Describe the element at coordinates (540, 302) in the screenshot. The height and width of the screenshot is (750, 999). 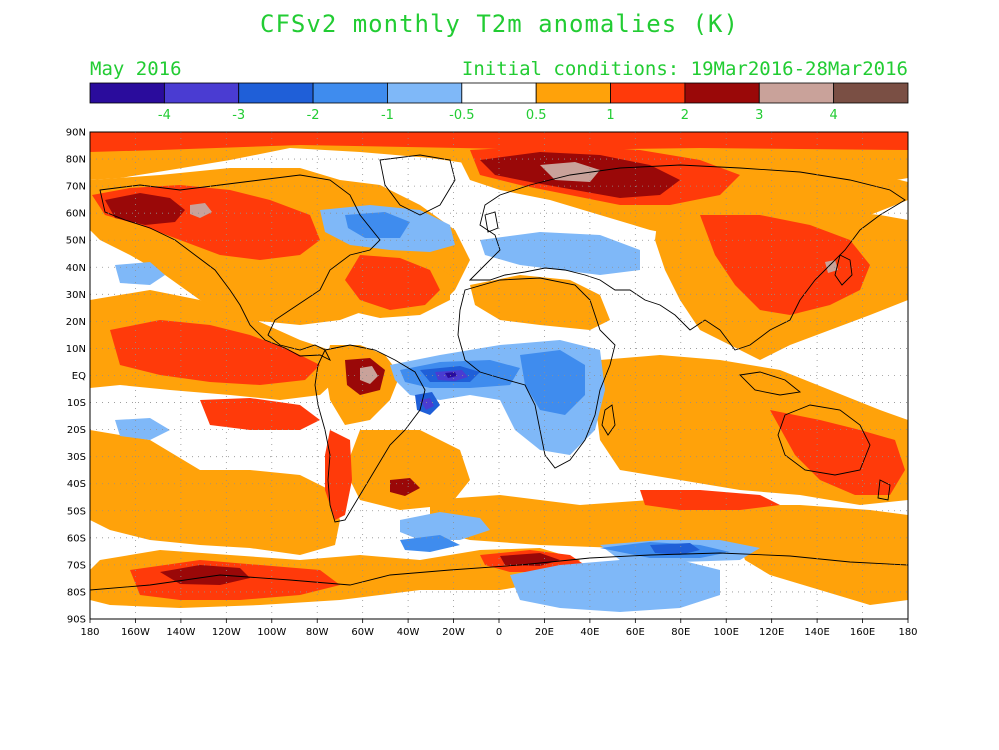
I see `north-africa-warm` at that location.